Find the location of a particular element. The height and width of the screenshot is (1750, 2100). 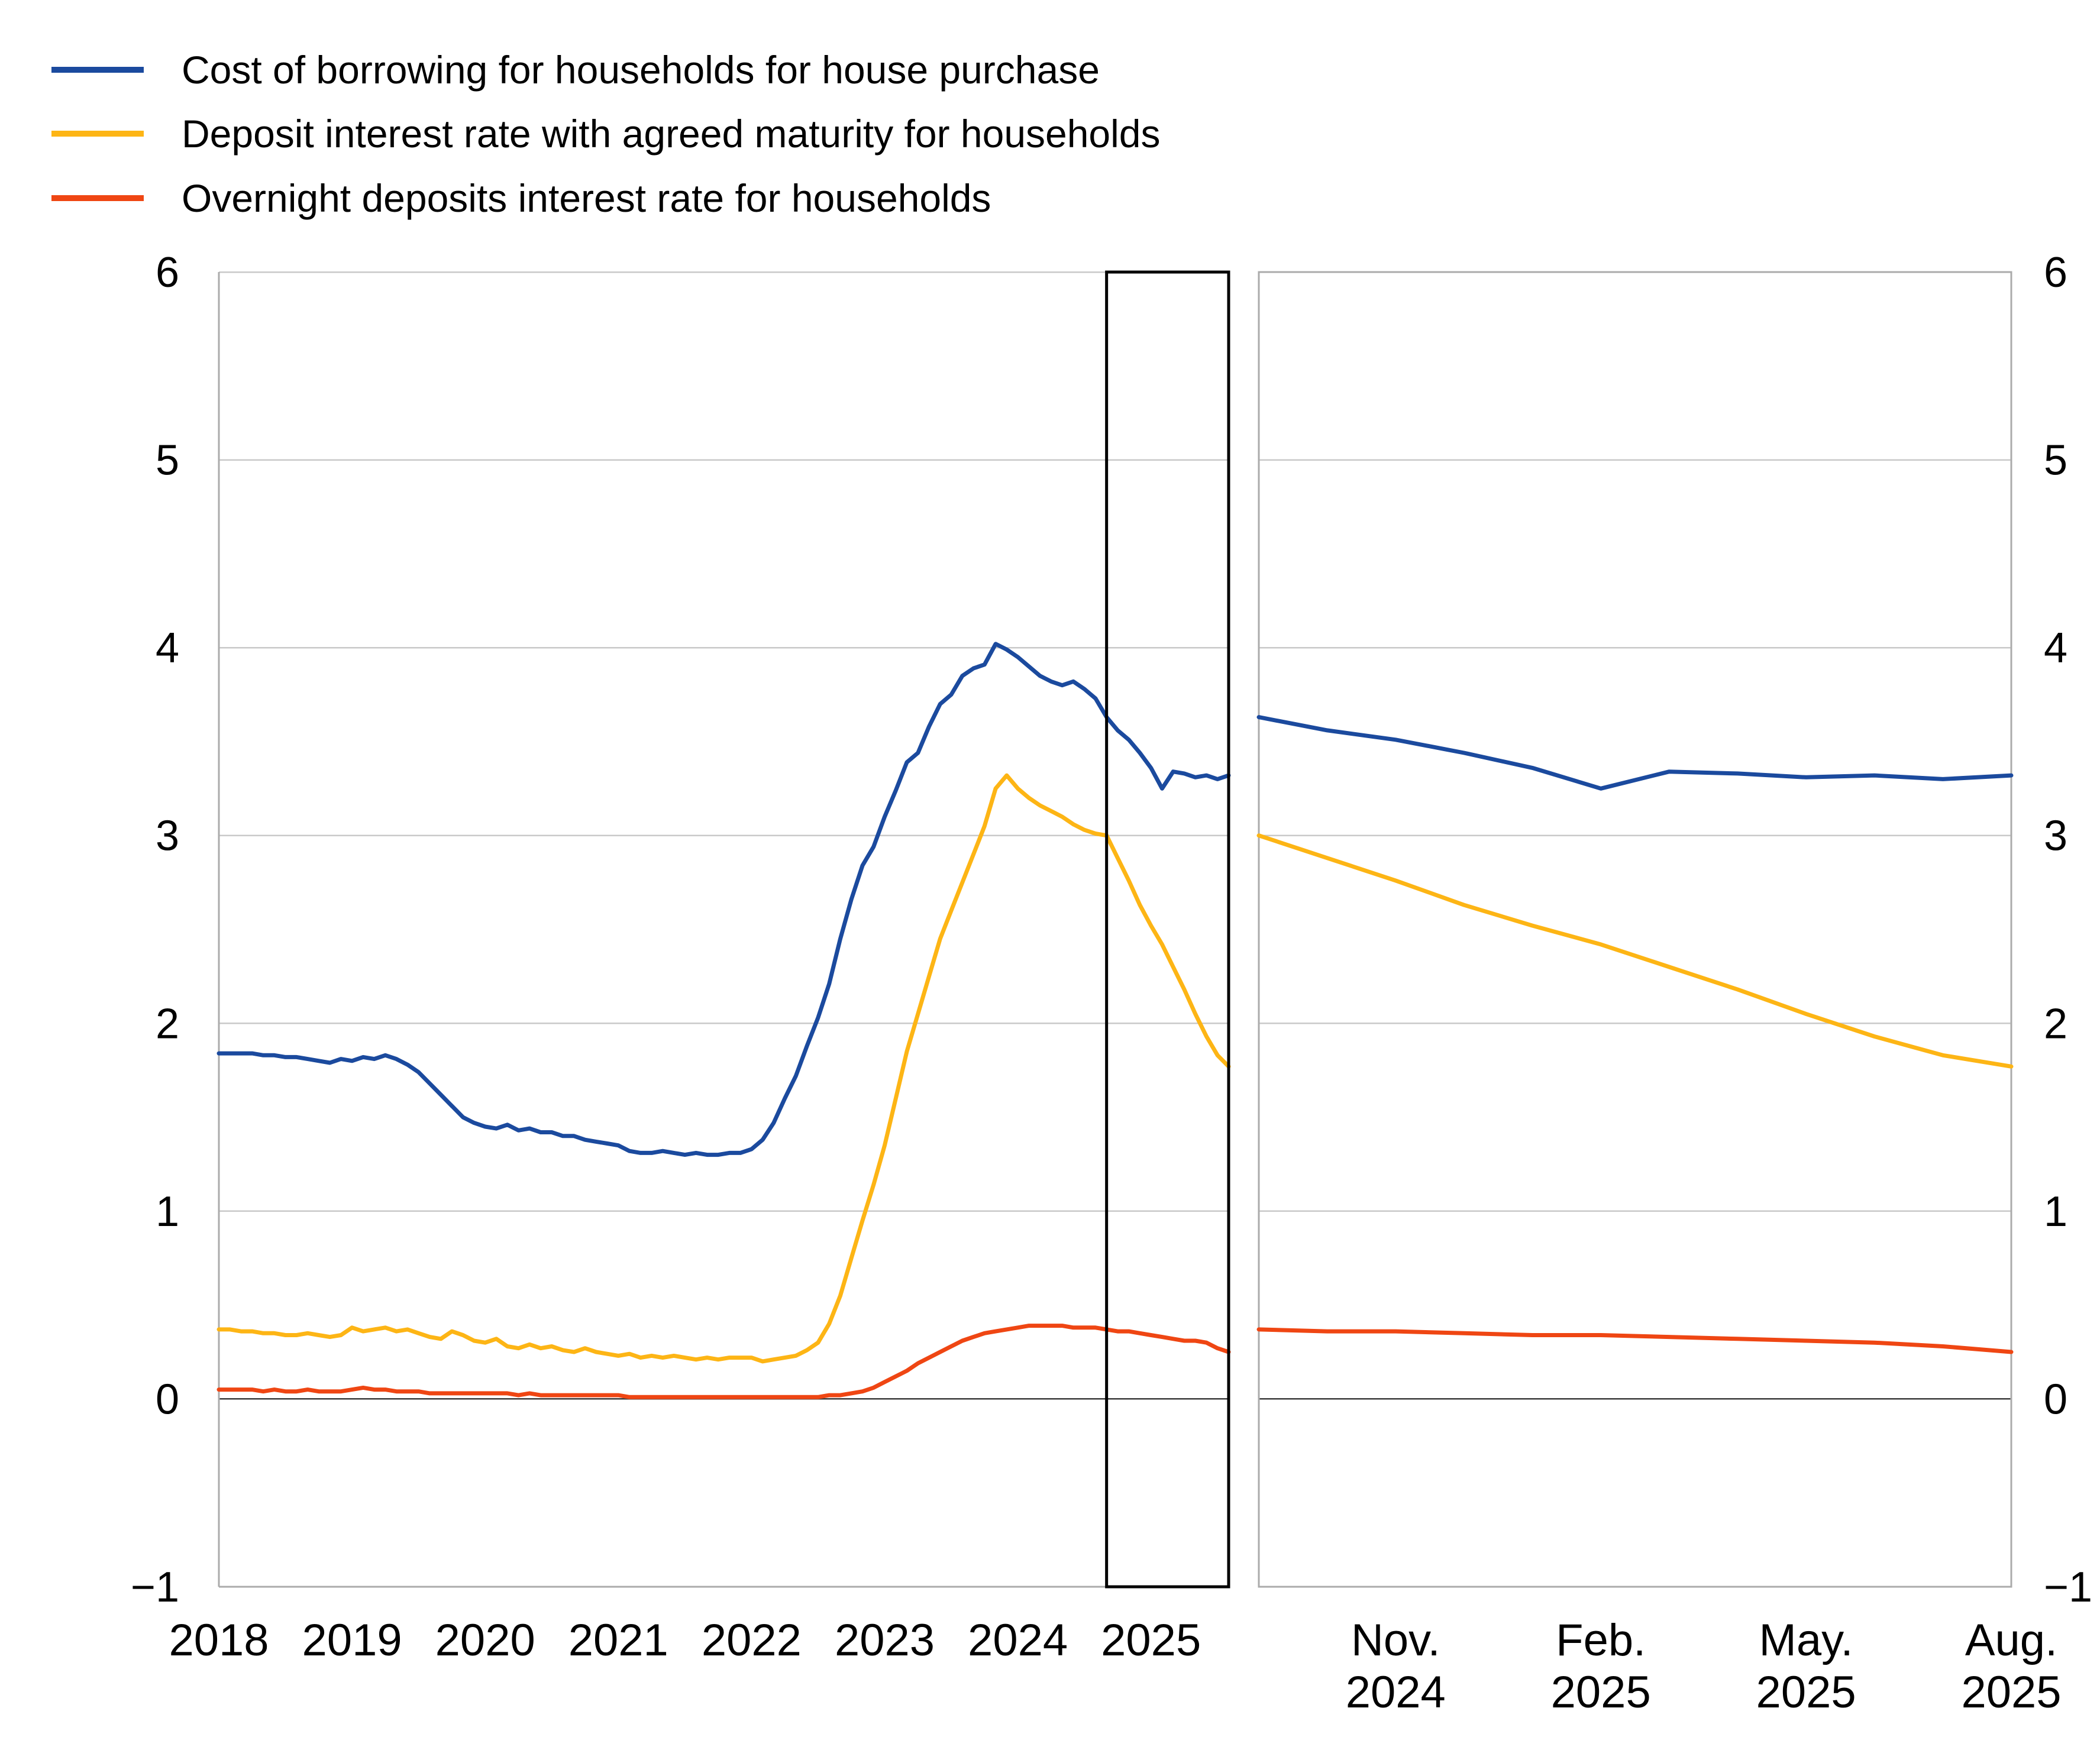

x-axis-label: 2020 is located at coordinates (485, 1640).